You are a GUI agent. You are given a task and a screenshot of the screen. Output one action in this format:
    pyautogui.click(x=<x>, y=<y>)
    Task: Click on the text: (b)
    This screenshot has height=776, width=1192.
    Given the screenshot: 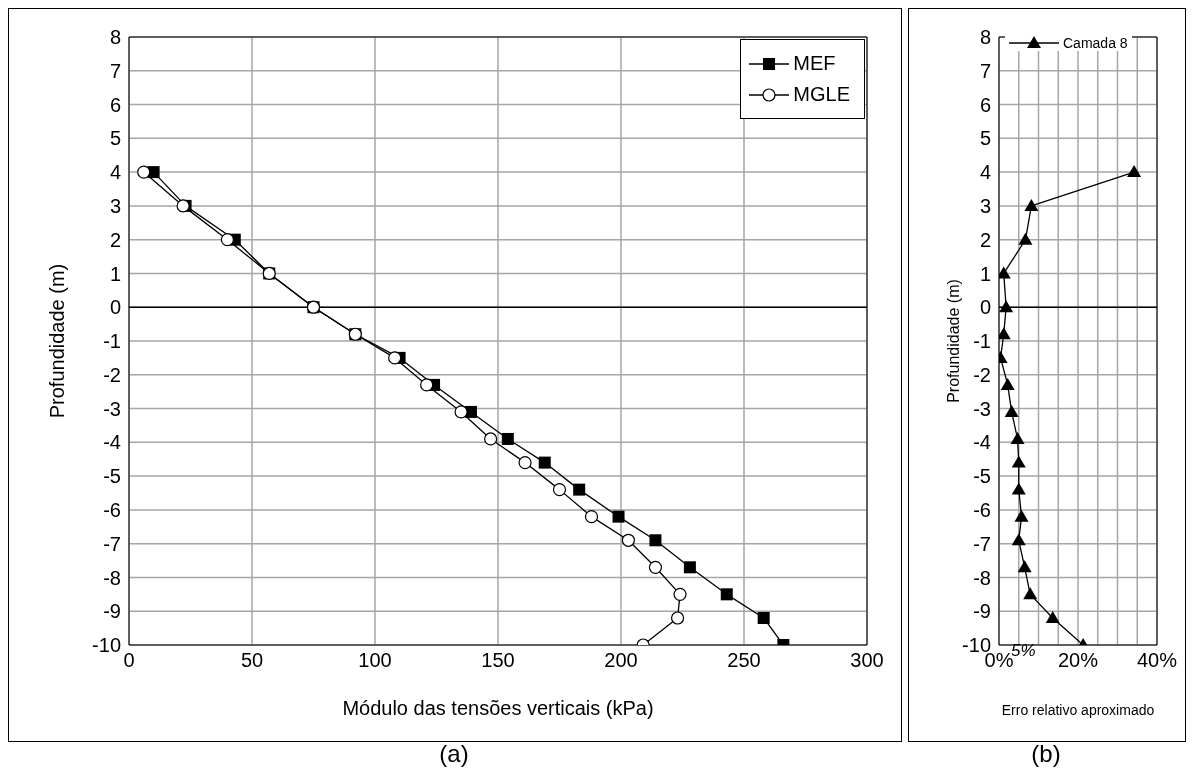 What is the action you would take?
    pyautogui.click(x=1046, y=754)
    